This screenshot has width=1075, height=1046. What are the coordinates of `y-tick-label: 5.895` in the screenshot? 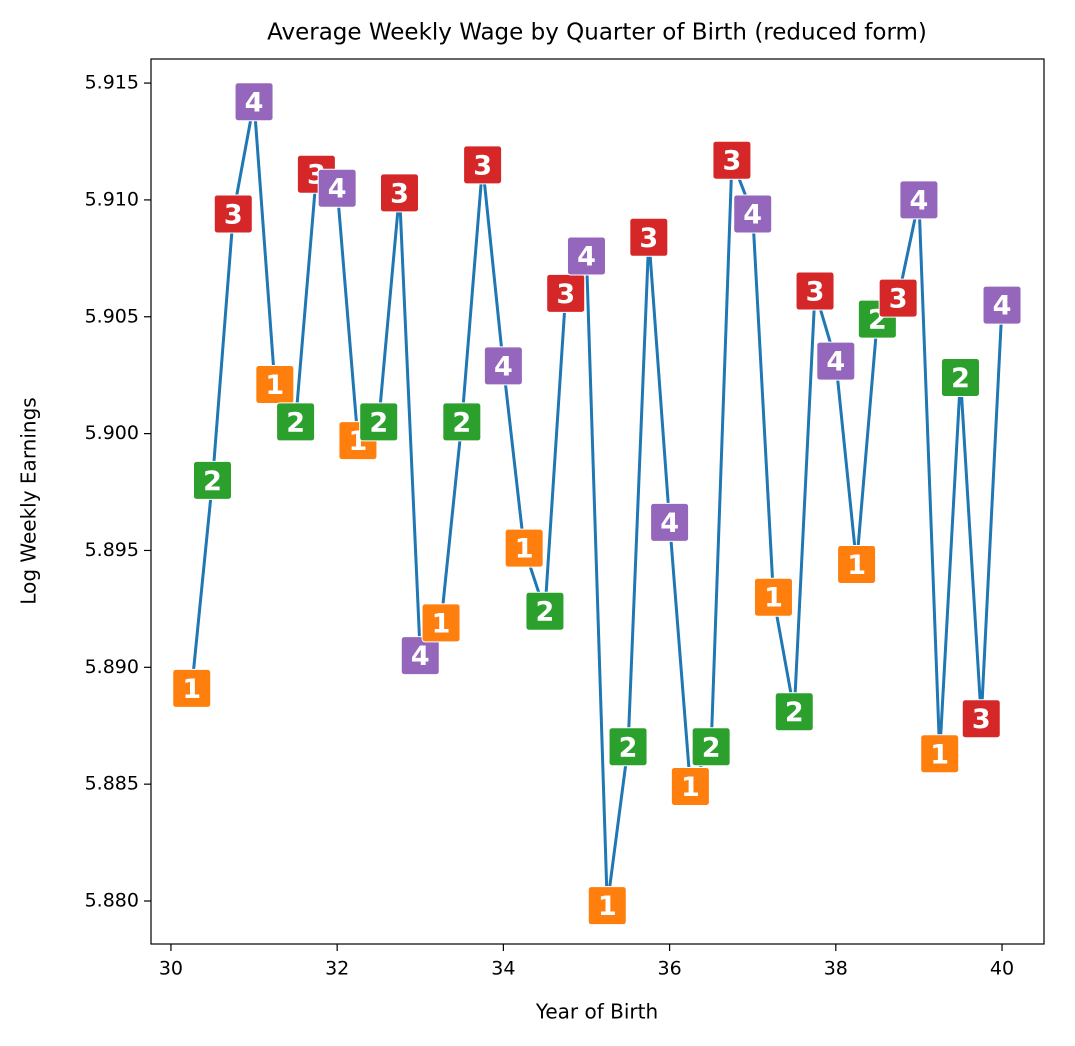 It's located at (112, 550).